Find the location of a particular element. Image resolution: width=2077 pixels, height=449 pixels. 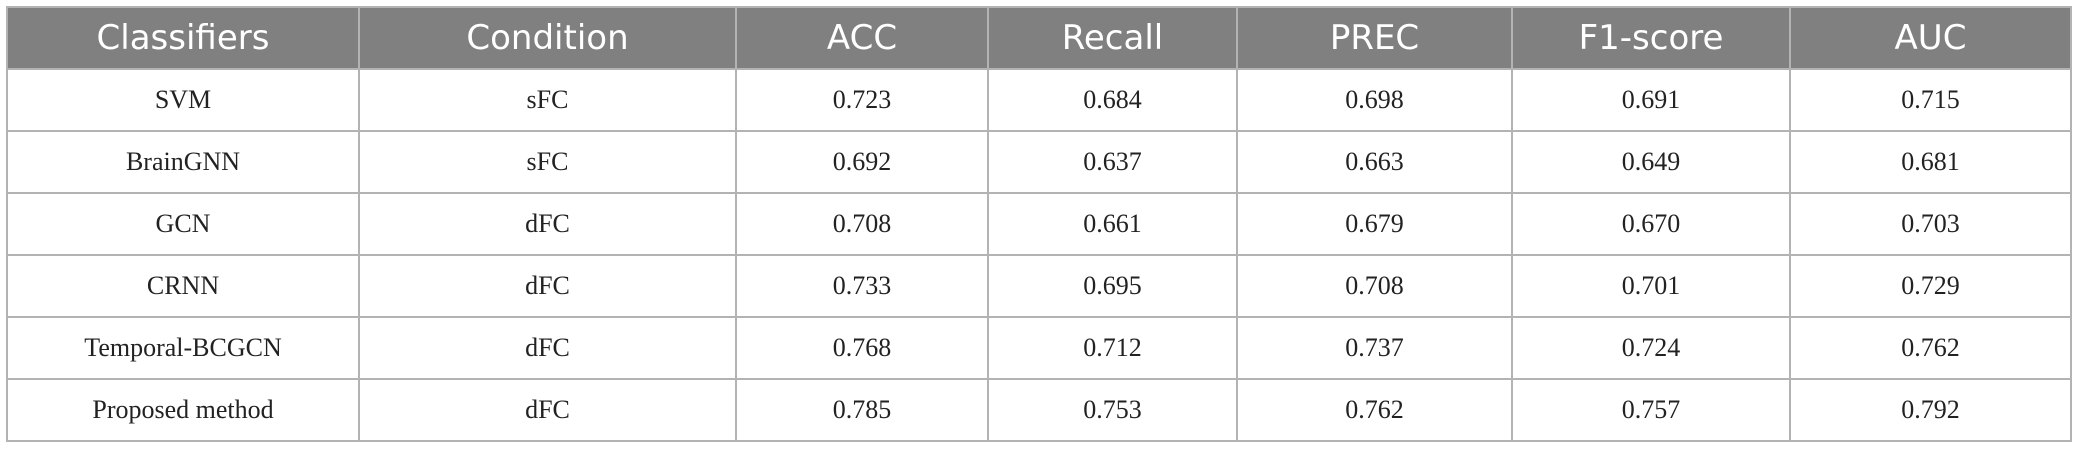

table-cell: 0.724 is located at coordinates (1651, 348).